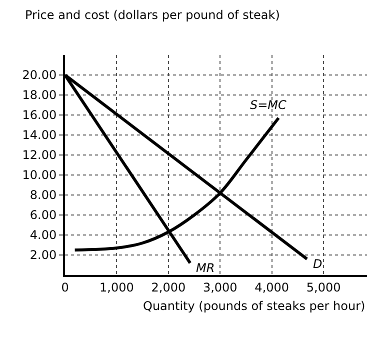  What do you see at coordinates (152, 15) in the screenshot?
I see `y-axis-title: Price and cost (dollars per pound of steak)` at bounding box center [152, 15].